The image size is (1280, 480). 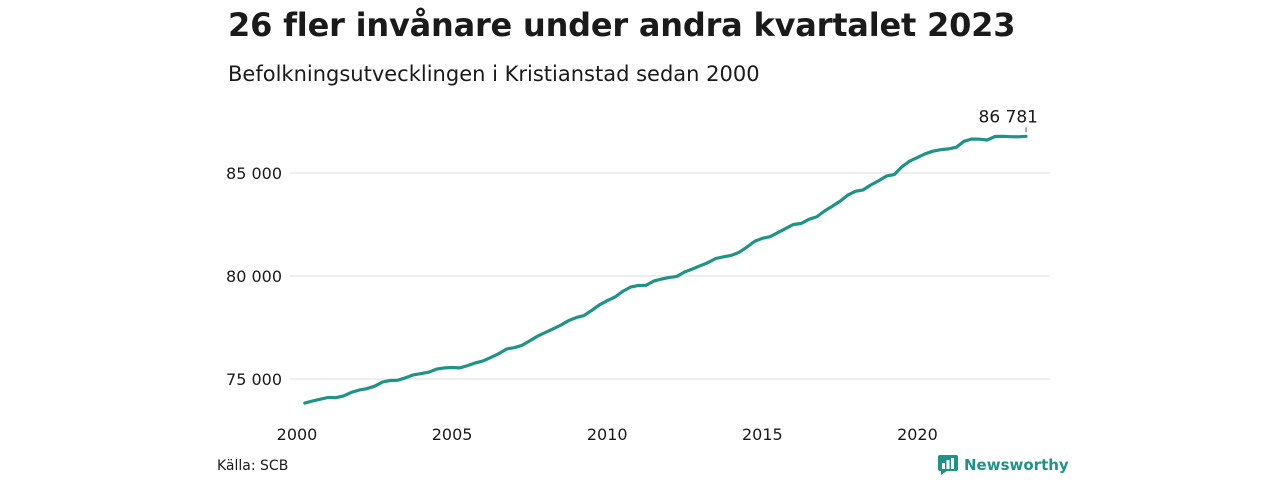 What do you see at coordinates (254, 173) in the screenshot?
I see `y-tick-label: 85 000` at bounding box center [254, 173].